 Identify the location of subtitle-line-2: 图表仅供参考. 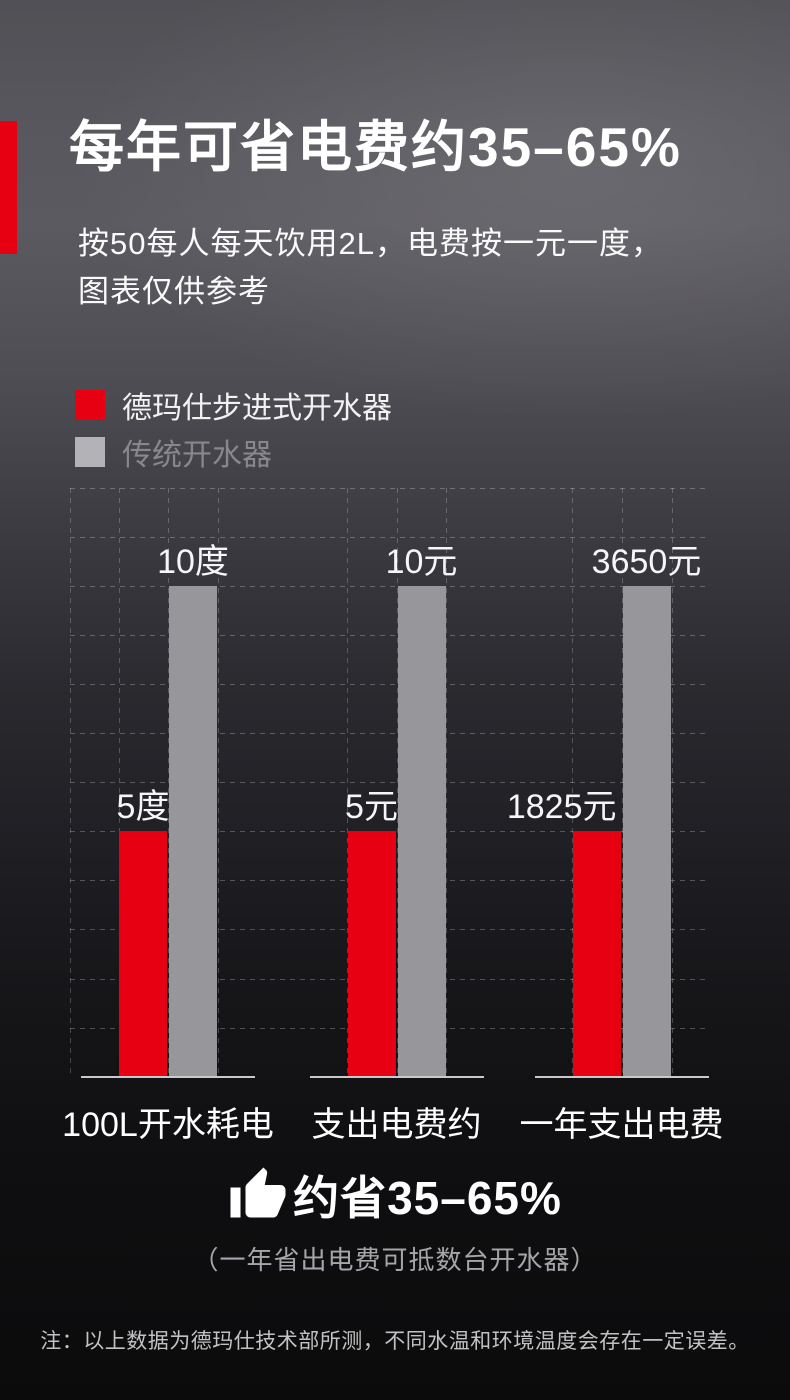
(174, 291).